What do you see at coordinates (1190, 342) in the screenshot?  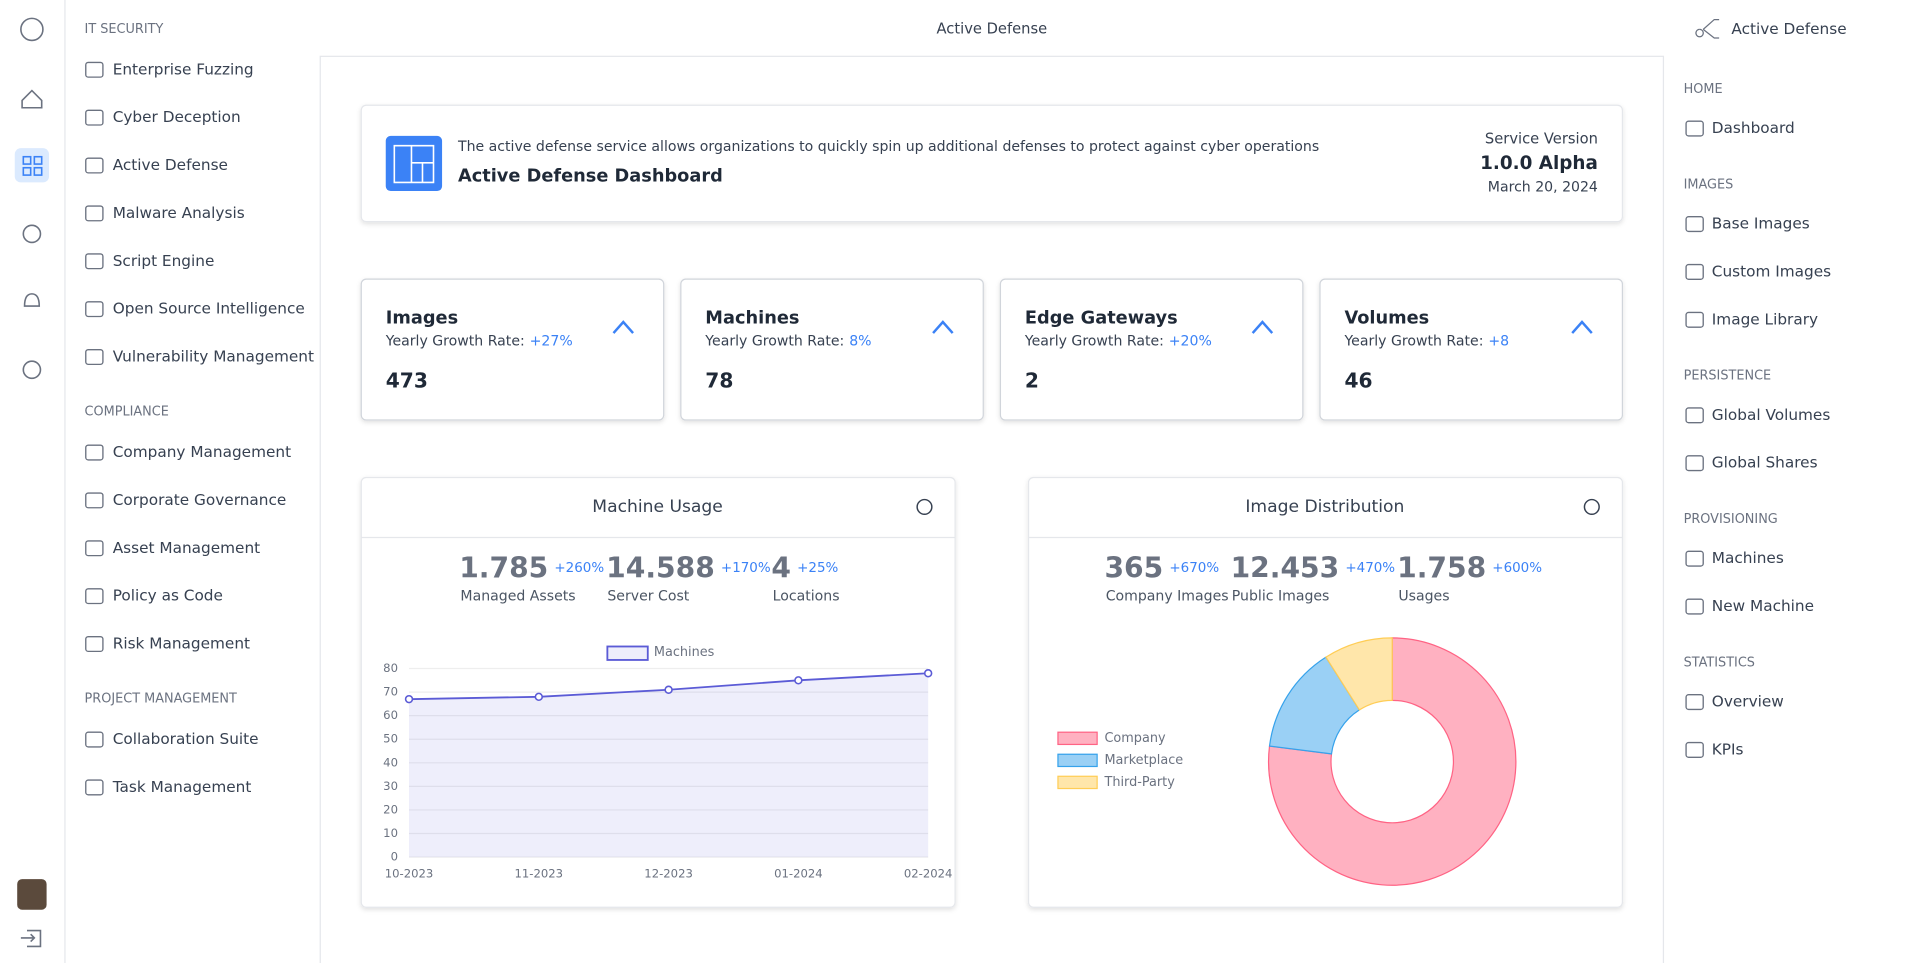 I see `growth-value: +20%` at bounding box center [1190, 342].